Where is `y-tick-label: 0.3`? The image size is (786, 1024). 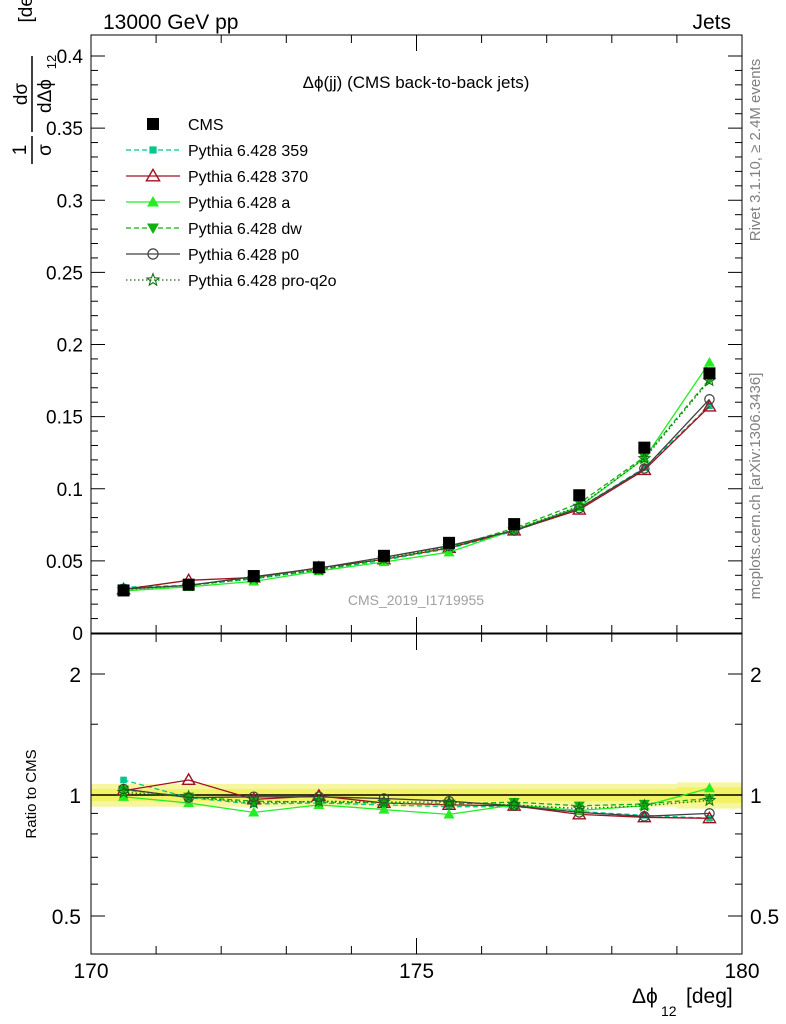
y-tick-label: 0.3 is located at coordinates (70, 201).